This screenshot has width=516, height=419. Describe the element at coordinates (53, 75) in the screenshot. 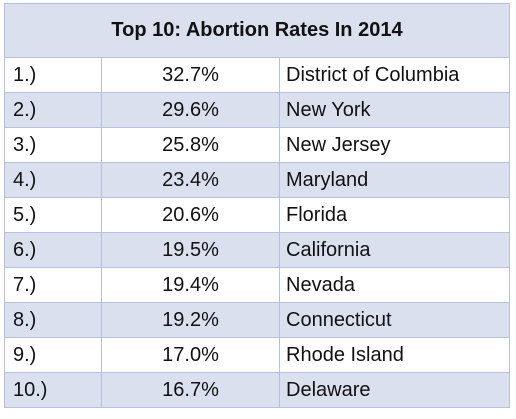

I see `rank-cell: 1.)` at that location.